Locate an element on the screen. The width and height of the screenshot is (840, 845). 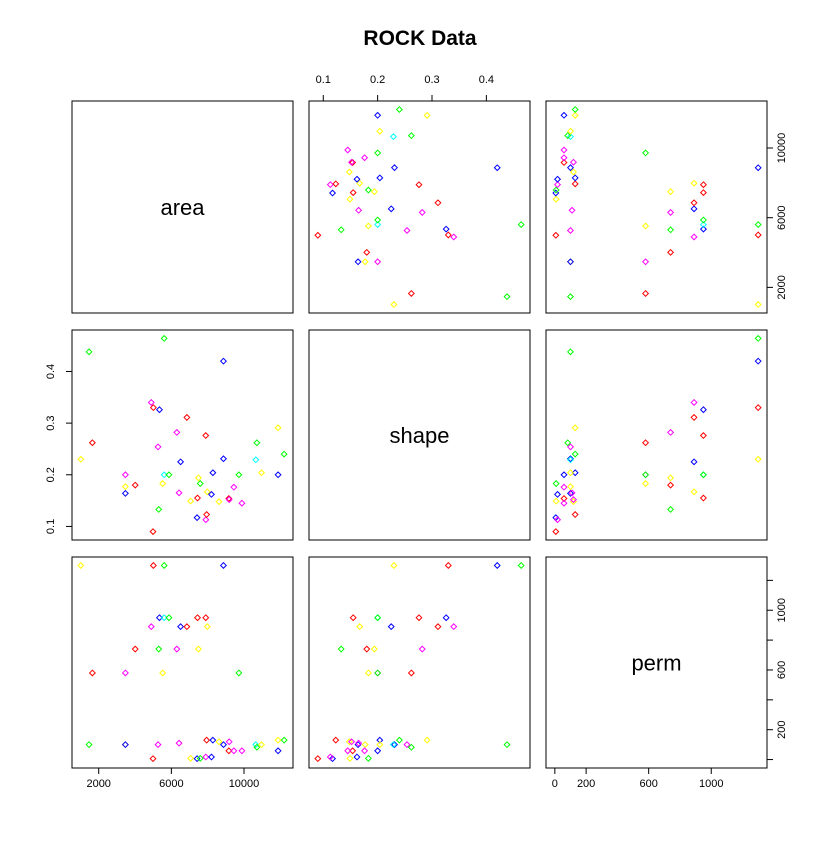
point-21-shape-vs-area is located at coordinates (191, 501).